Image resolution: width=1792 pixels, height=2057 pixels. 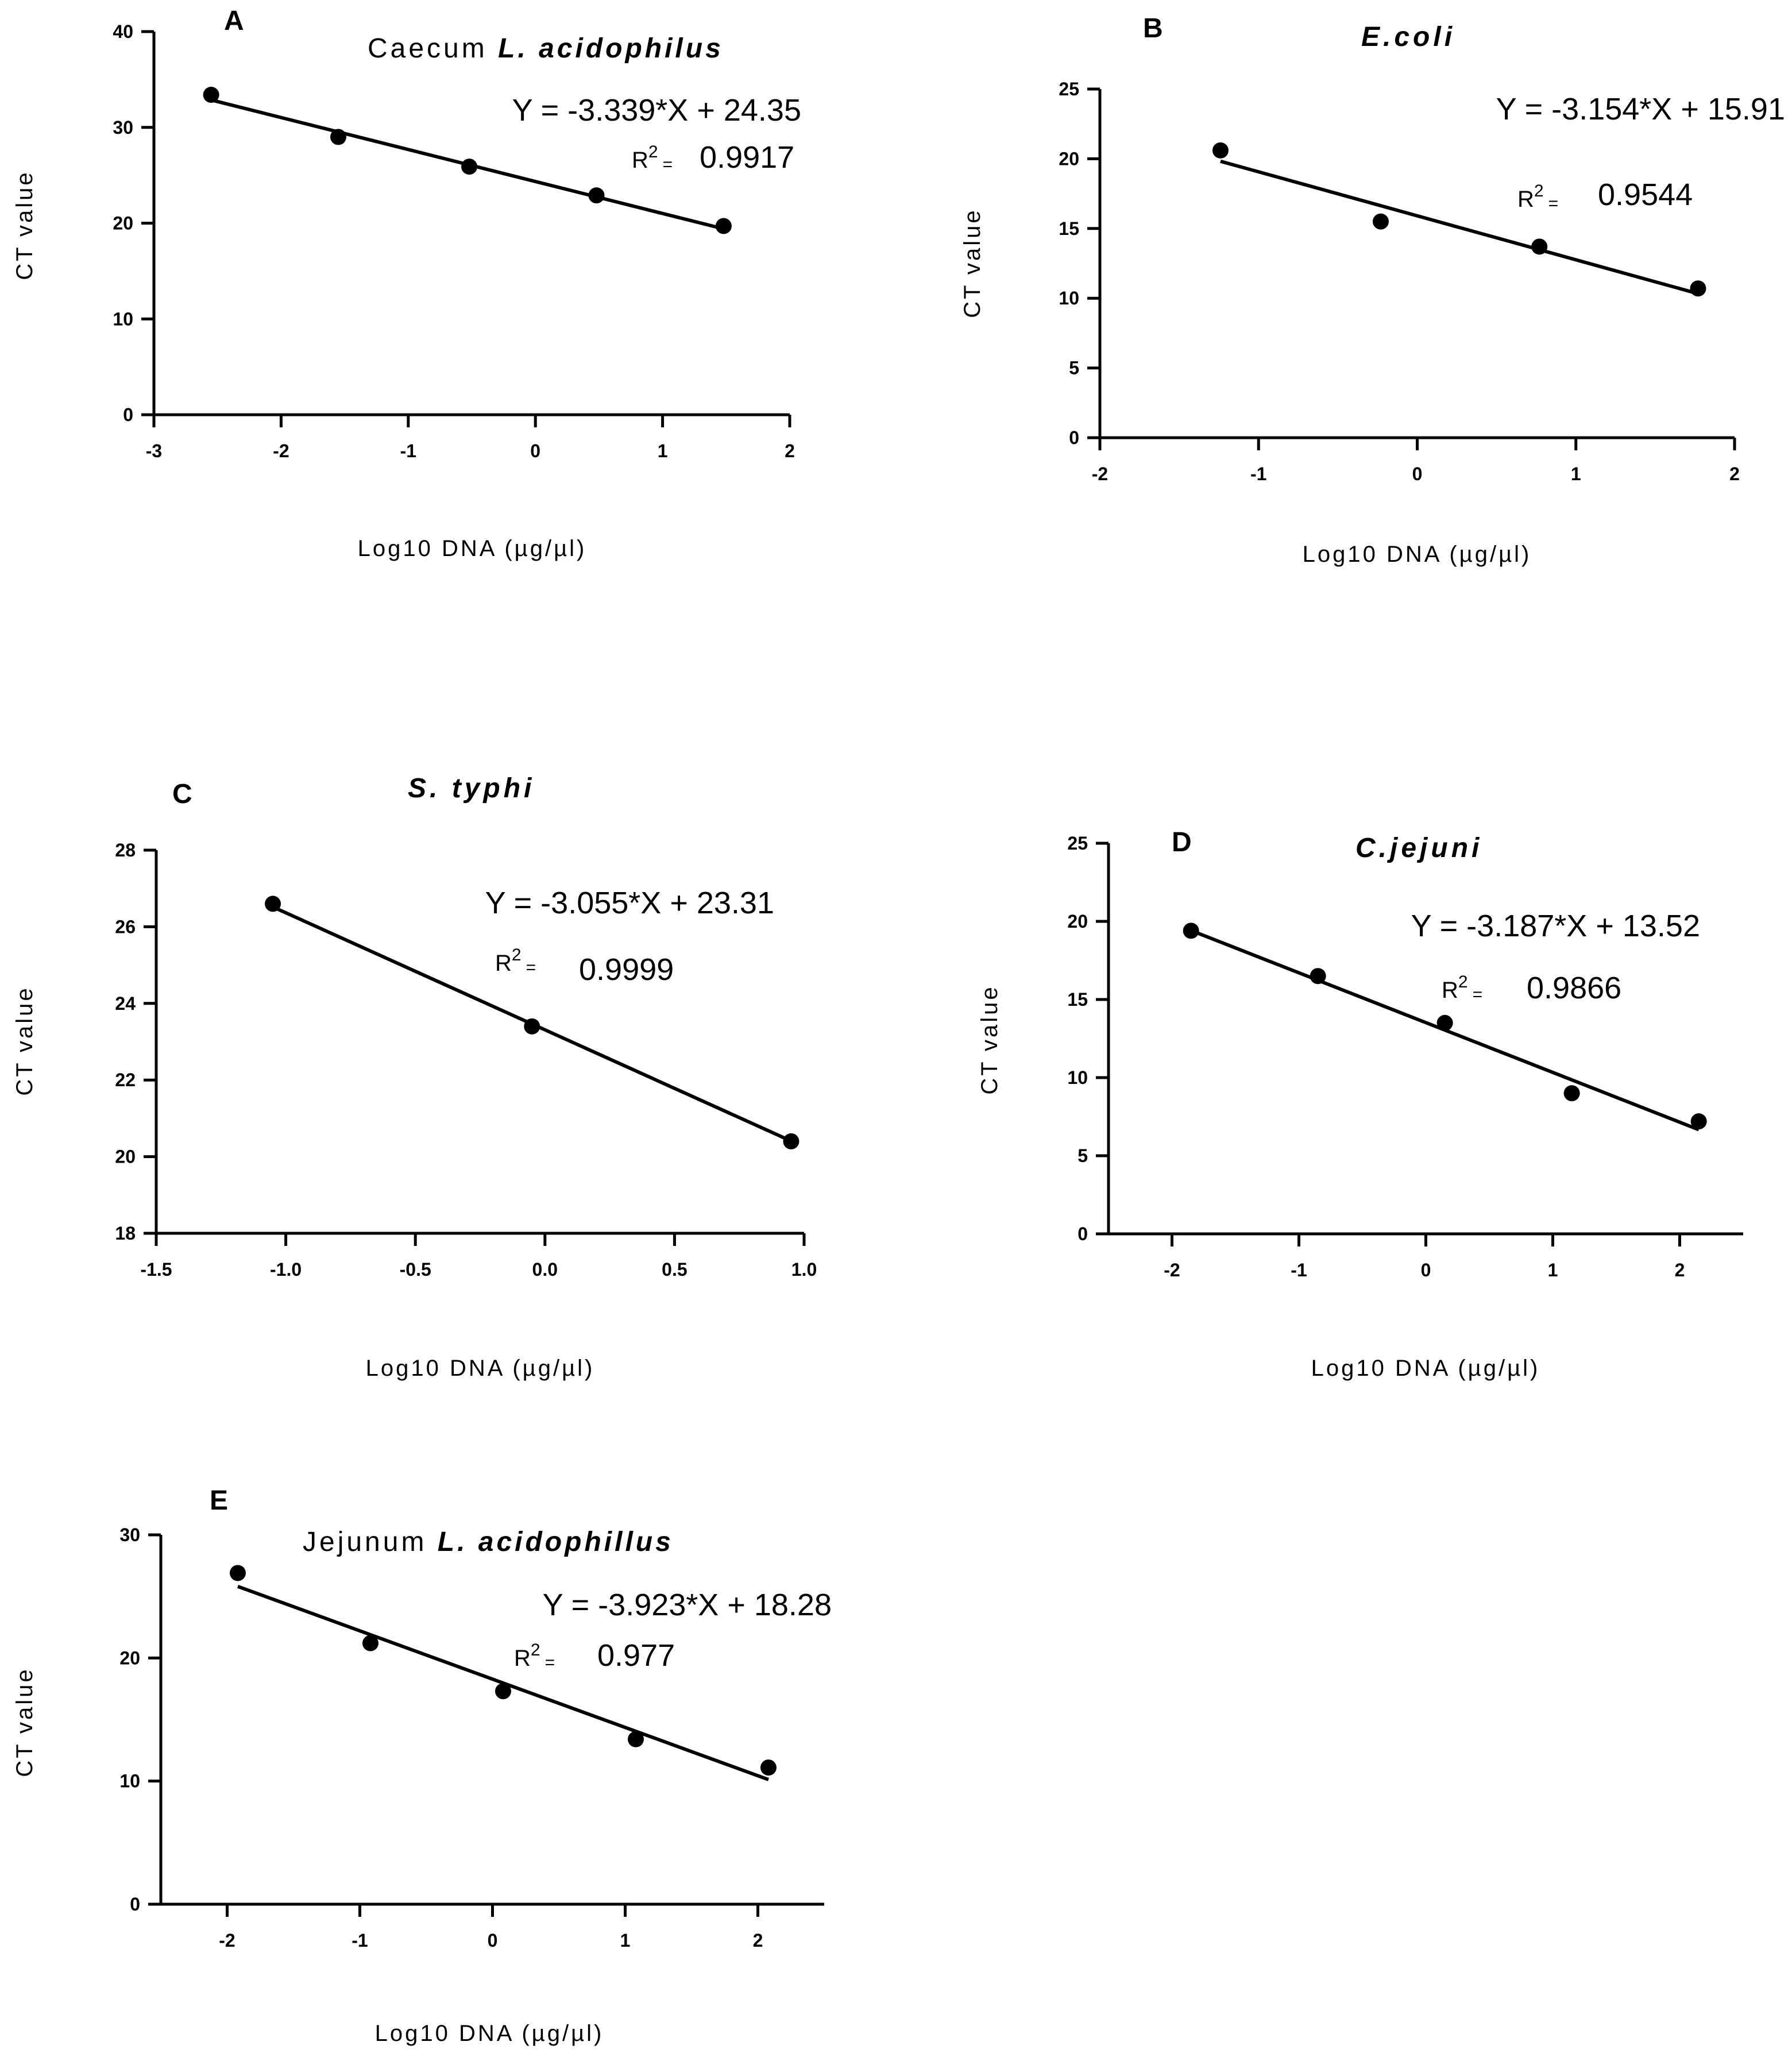 What do you see at coordinates (1153, 29) in the screenshot?
I see `panel-letter: B` at bounding box center [1153, 29].